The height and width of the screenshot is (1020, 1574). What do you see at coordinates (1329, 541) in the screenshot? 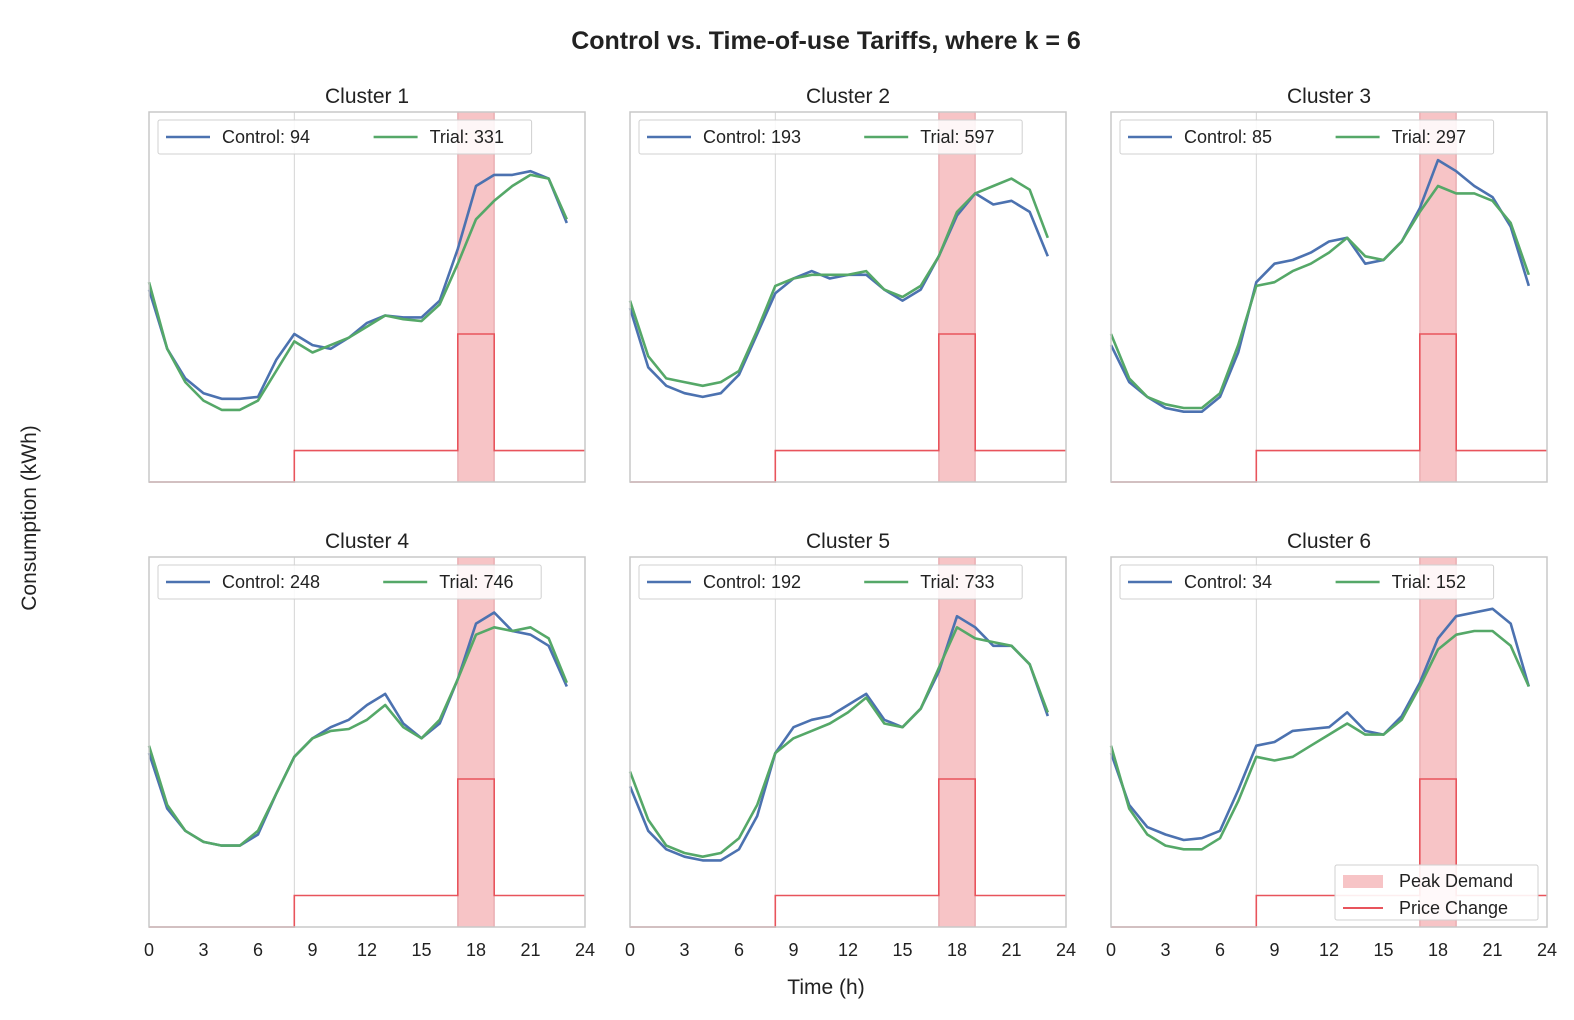
I see `panel-6-title: Cluster 6` at bounding box center [1329, 541].